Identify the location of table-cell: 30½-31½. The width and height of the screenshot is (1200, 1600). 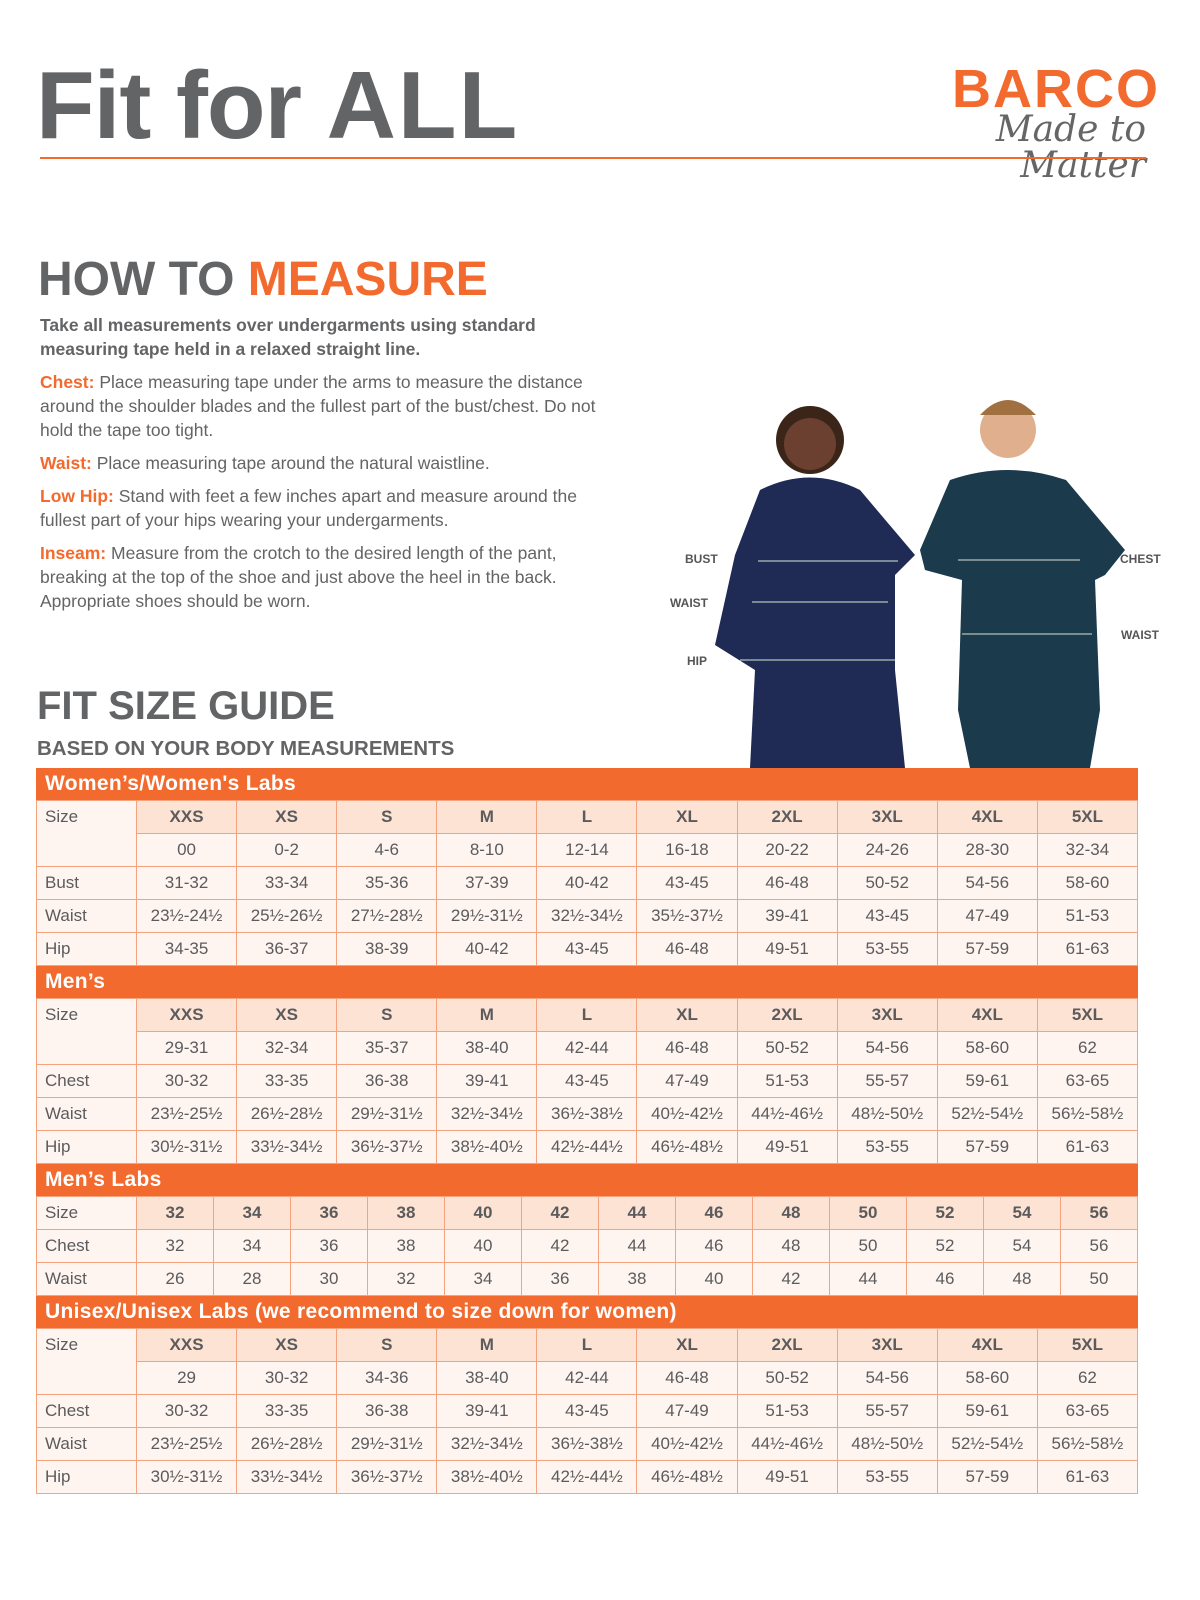
(186, 1477).